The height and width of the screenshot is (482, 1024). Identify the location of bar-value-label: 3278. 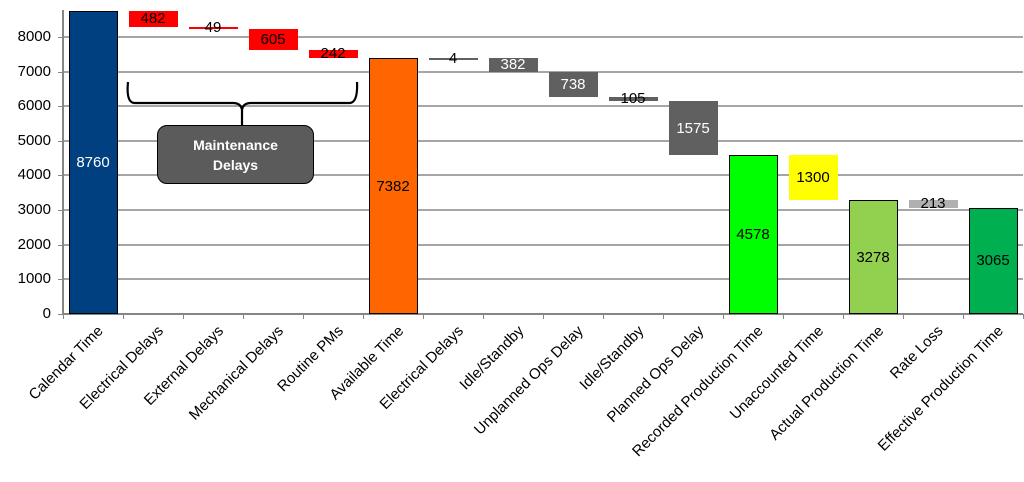
(873, 257).